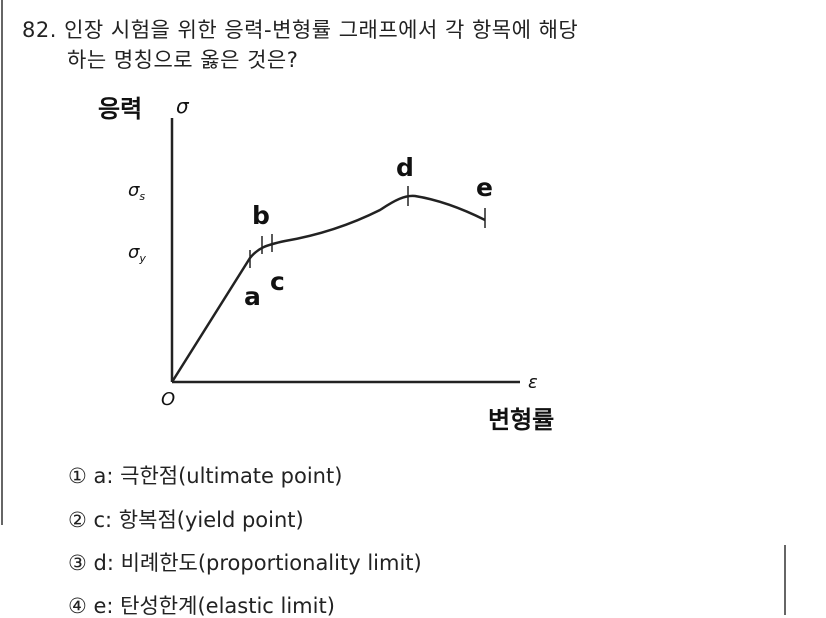  I want to click on point-label: b, so click(261, 215).